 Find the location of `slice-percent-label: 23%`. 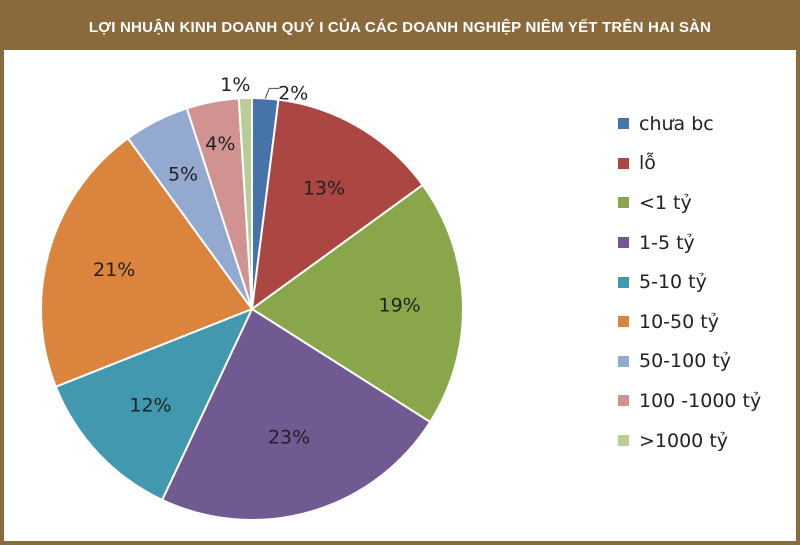

slice-percent-label: 23% is located at coordinates (289, 438).